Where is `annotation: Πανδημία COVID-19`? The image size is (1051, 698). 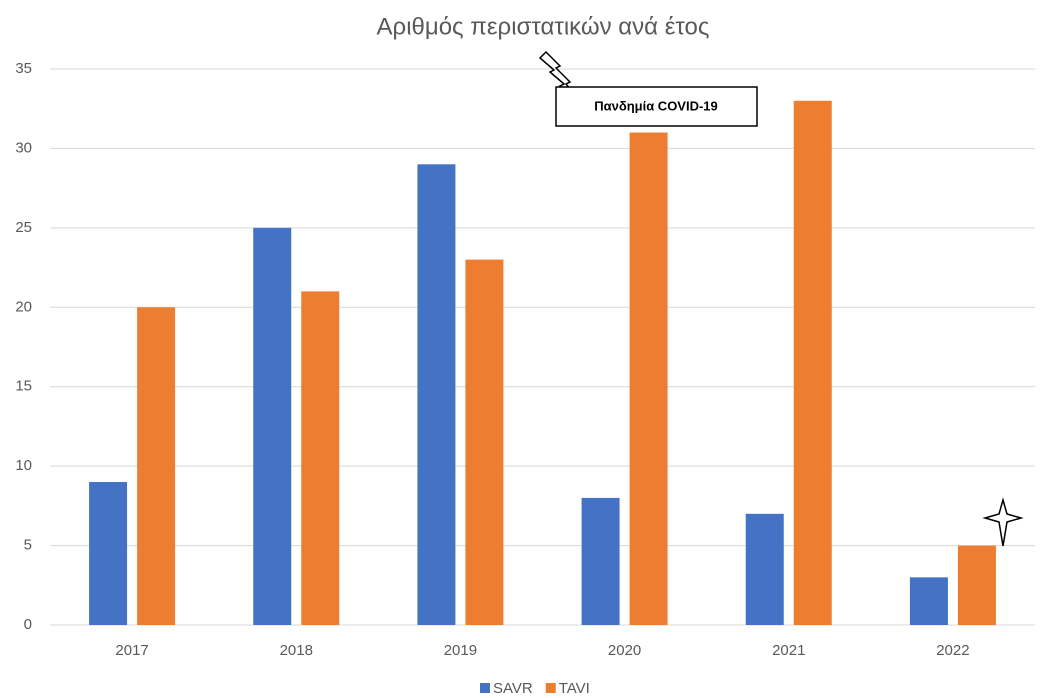
annotation: Πανδημία COVID-19 is located at coordinates (648, 88).